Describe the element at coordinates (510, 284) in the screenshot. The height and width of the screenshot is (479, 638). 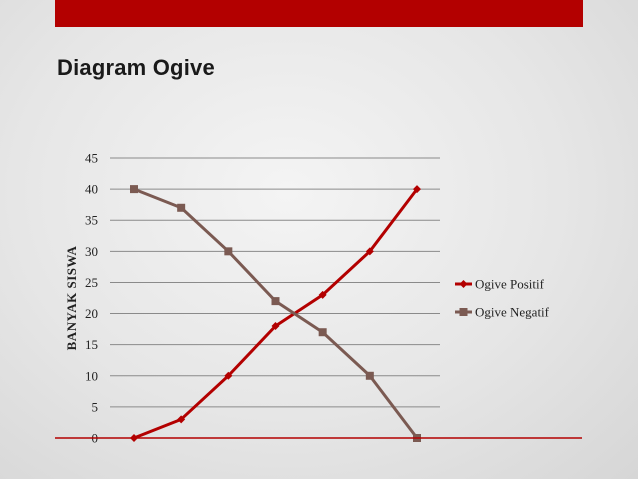
I see `legend-label: Ogive Positif` at that location.